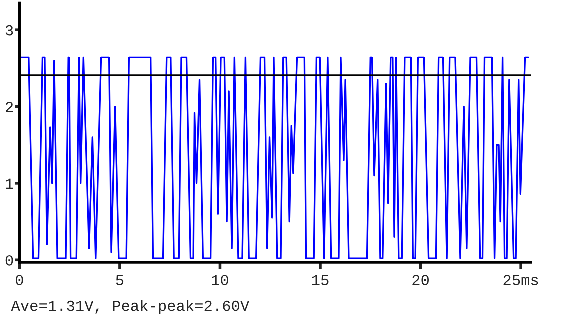 Image resolution: width=562 pixels, height=324 pixels. I want to click on x-tick-label: 15, so click(320, 280).